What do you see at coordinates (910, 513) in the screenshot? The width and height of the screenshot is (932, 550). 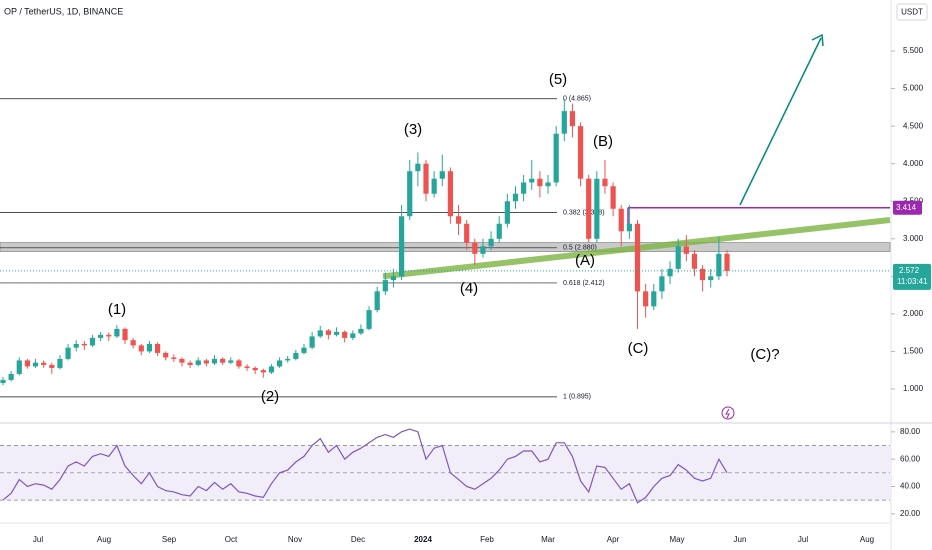 I see `rsi-tick-label: 20.00` at bounding box center [910, 513].